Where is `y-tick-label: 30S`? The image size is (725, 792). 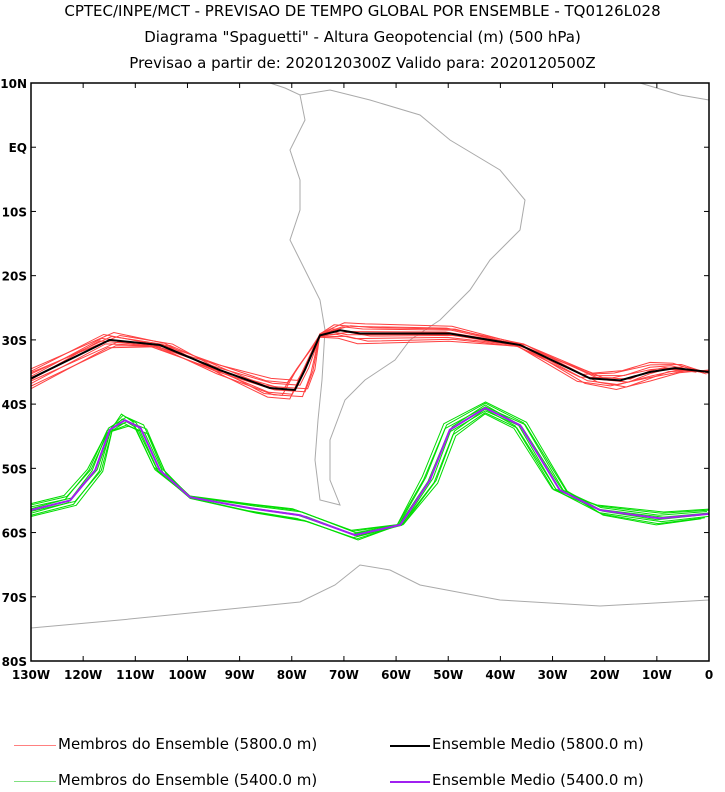 y-tick-label: 30S is located at coordinates (14, 341).